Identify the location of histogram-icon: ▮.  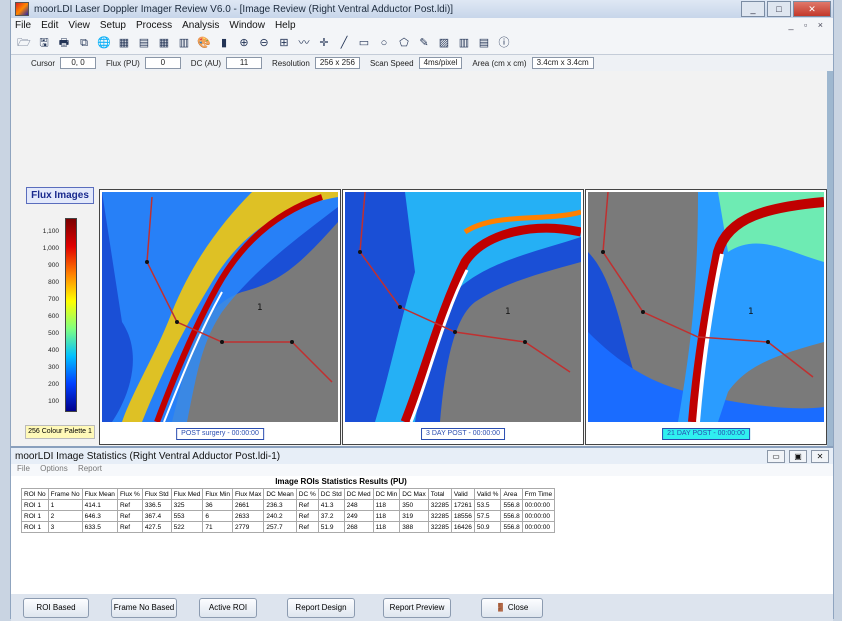
(224, 43).